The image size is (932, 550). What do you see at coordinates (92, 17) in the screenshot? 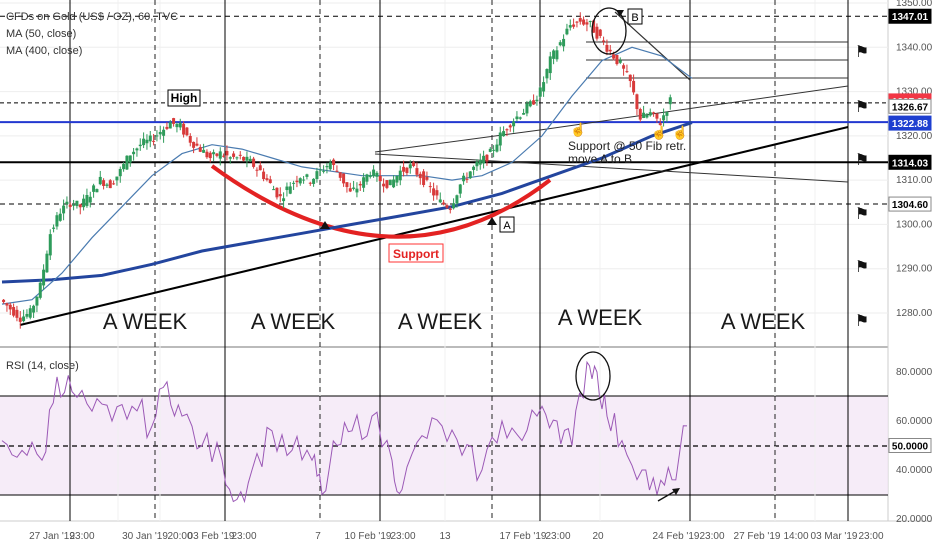
I see `symbol-legend: CFDs on Gold (US$ / OZ), 60, TVC` at bounding box center [92, 17].